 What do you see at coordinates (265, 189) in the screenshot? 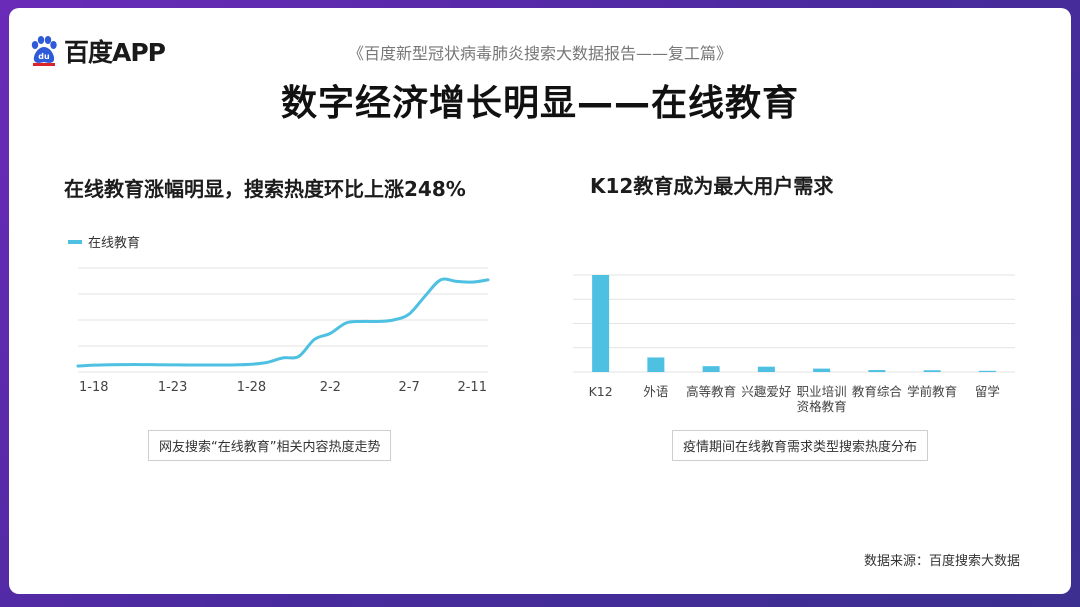
I see `left-chart-subtitle: 在线教育涨幅明显，搜索热度环比上涨248%` at bounding box center [265, 189].